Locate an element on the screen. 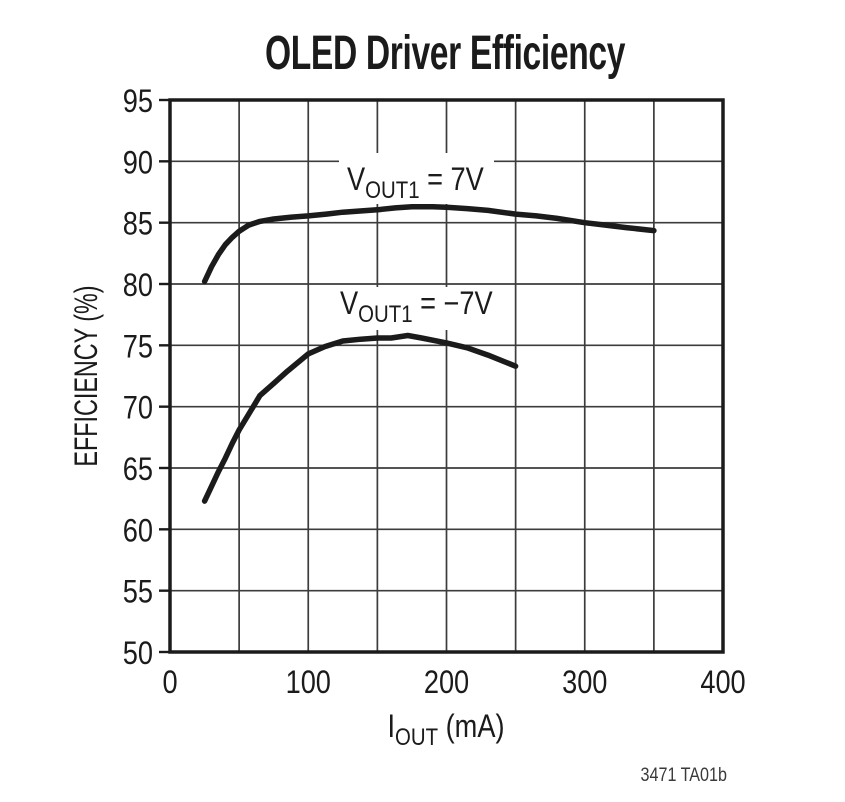  curve1-label-value: = 7V is located at coordinates (452, 180).